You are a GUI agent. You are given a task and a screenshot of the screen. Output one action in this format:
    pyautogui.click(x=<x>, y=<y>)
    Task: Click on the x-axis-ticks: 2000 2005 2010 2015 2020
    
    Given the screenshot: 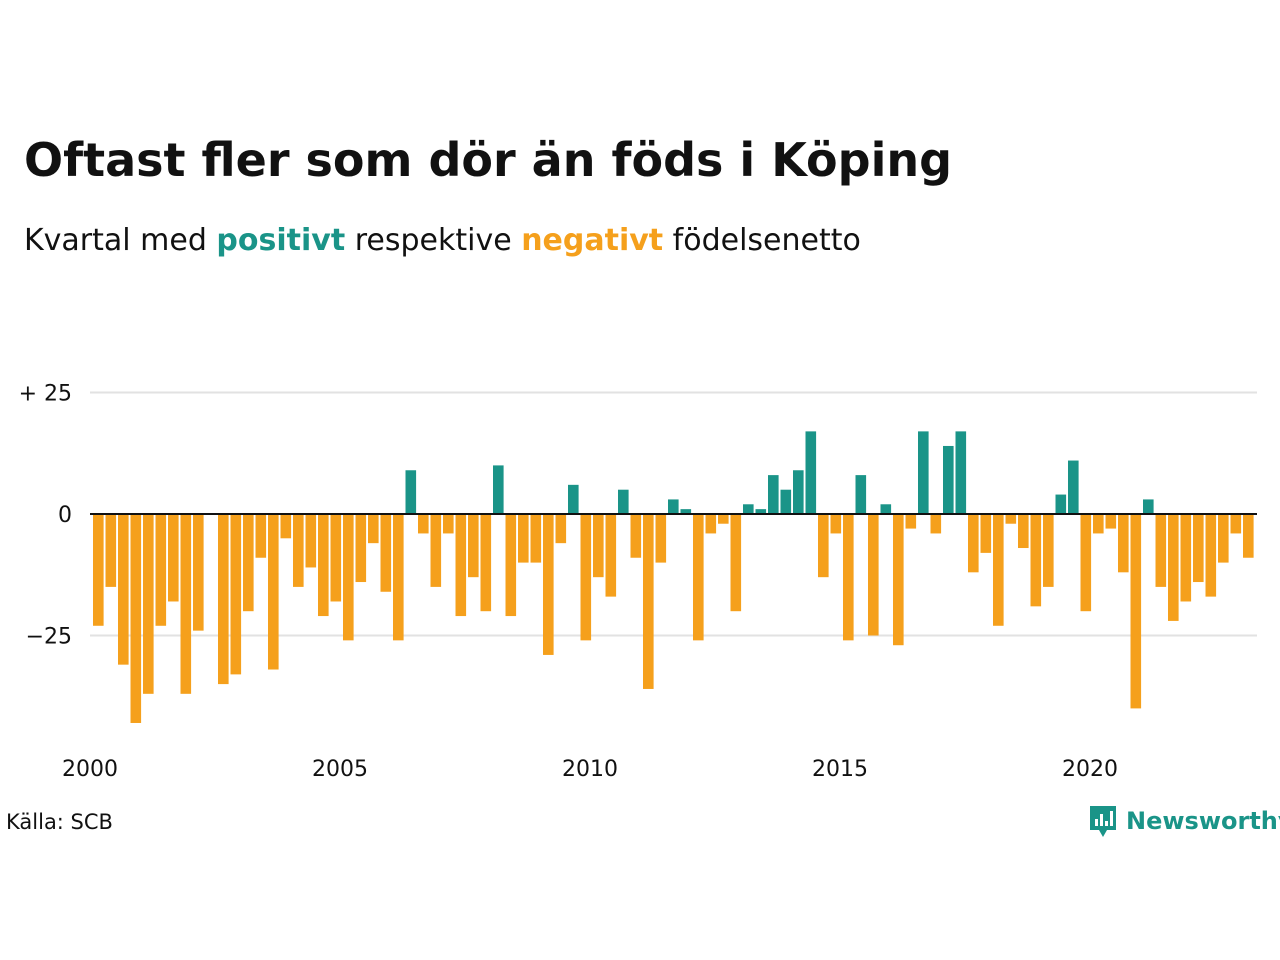 What is the action you would take?
    pyautogui.click(x=590, y=769)
    